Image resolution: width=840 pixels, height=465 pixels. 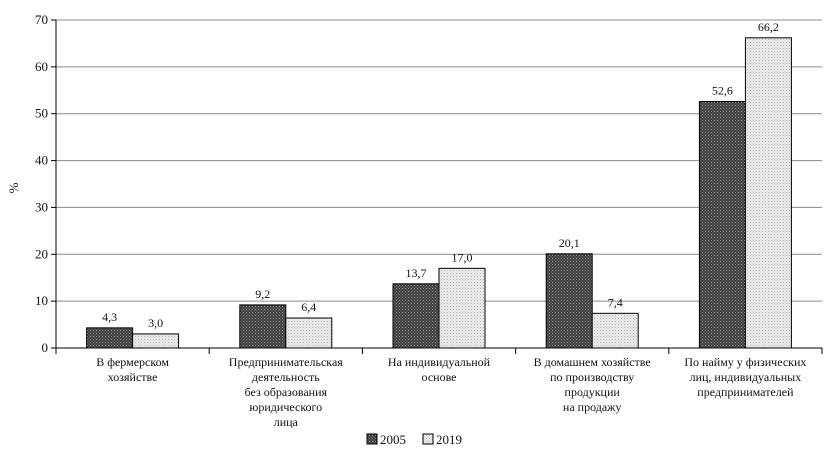 What do you see at coordinates (449, 439) in the screenshot?
I see `legend-label: 2019` at bounding box center [449, 439].